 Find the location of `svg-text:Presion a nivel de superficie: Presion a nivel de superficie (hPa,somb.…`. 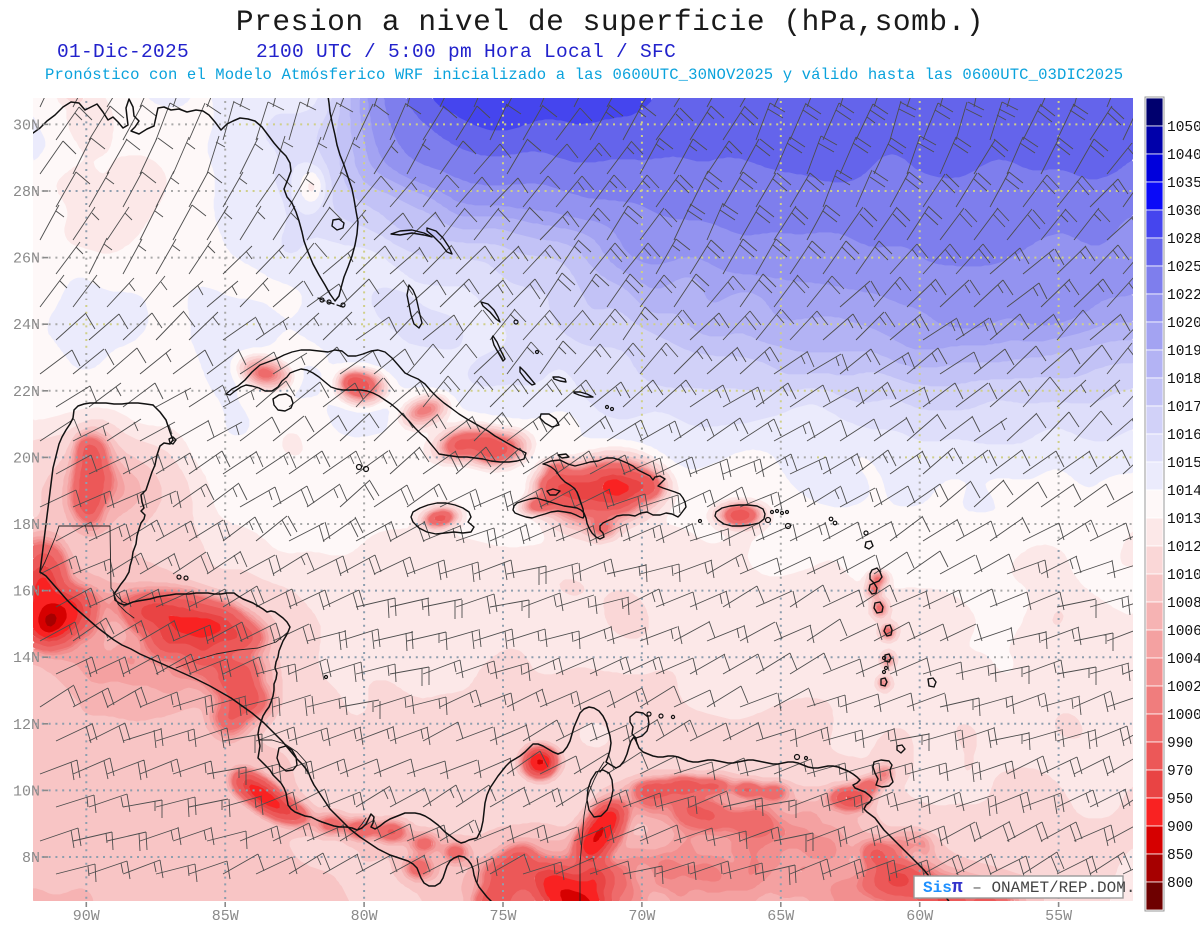

svg-text:Presion a nivel de superficie: Presion a nivel de superficie (hPa,somb.… is located at coordinates (610, 22).